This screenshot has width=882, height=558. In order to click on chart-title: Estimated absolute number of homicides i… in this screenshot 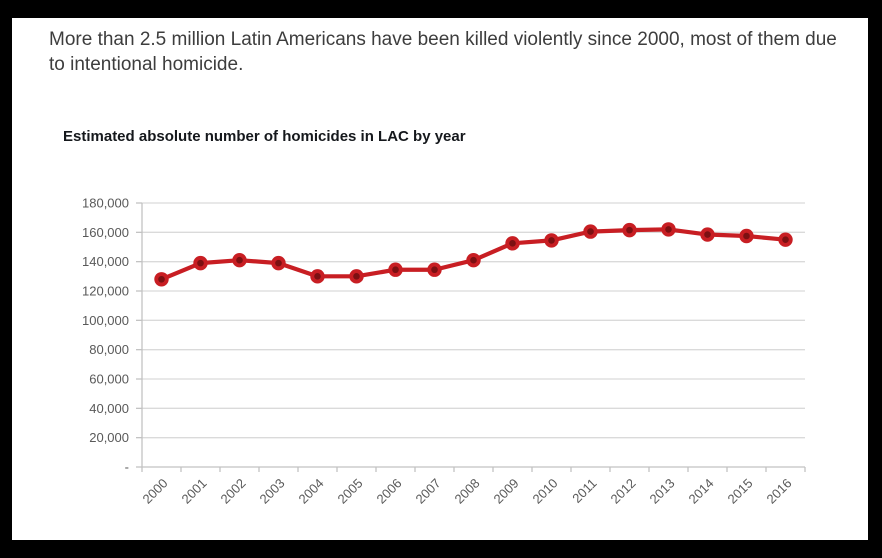, I will do `click(264, 136)`.